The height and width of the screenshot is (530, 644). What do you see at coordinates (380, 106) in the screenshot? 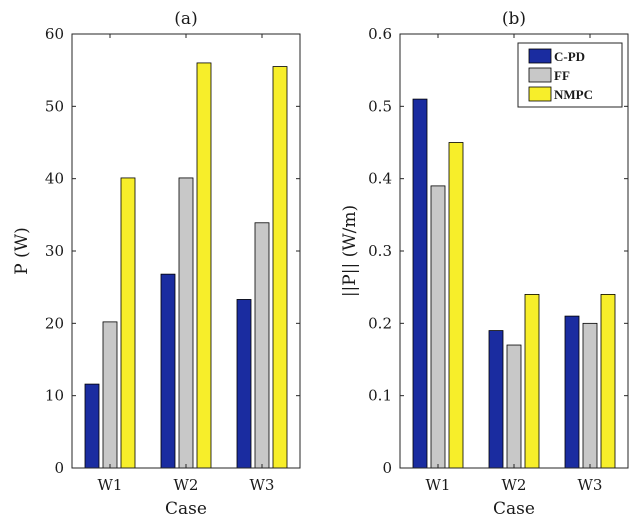
I see `y-tick-label: 0.5` at bounding box center [380, 106].